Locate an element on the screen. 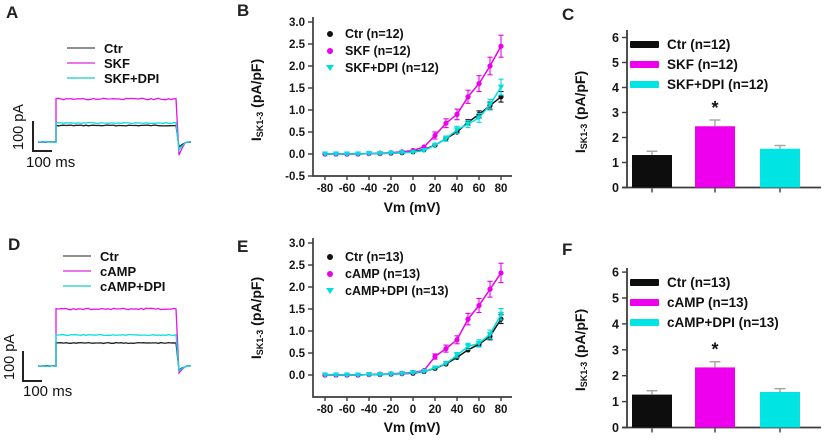 The image size is (824, 440). svg-text: 3.0 is located at coordinates (297, 244).